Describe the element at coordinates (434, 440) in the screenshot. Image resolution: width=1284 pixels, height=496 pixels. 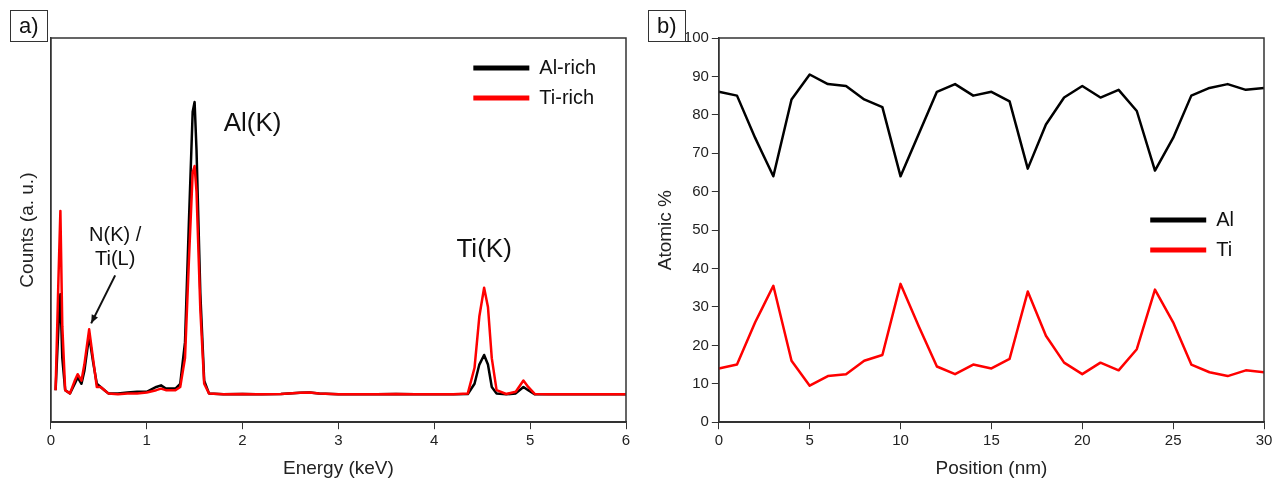
I see `x-tick-label: 4` at that location.